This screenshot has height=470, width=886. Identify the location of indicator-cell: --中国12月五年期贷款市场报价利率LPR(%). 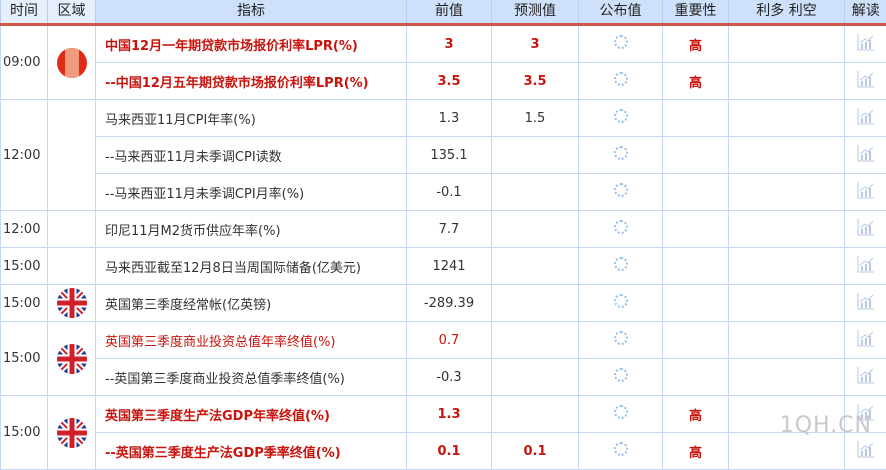
(251, 81).